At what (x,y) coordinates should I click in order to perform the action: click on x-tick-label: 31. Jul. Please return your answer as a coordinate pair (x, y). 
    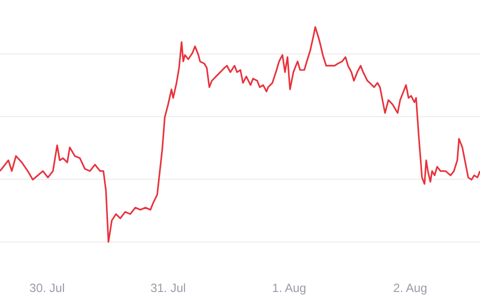
    Looking at the image, I should click on (168, 288).